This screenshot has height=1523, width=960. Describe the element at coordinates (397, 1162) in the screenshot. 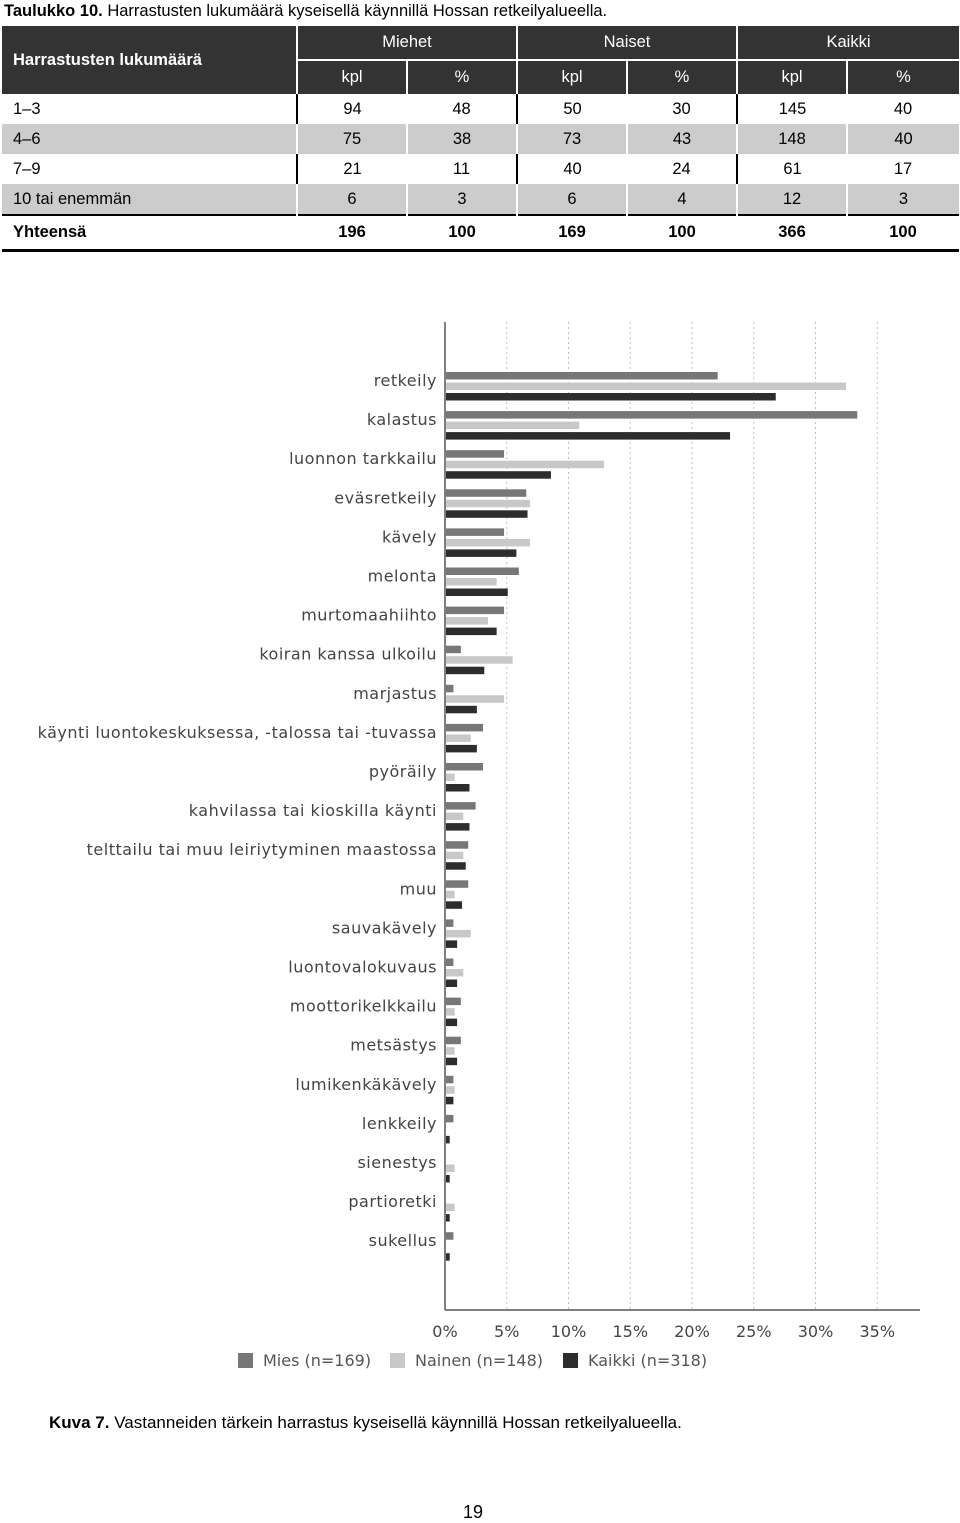

I see `category-label: sienestys` at that location.